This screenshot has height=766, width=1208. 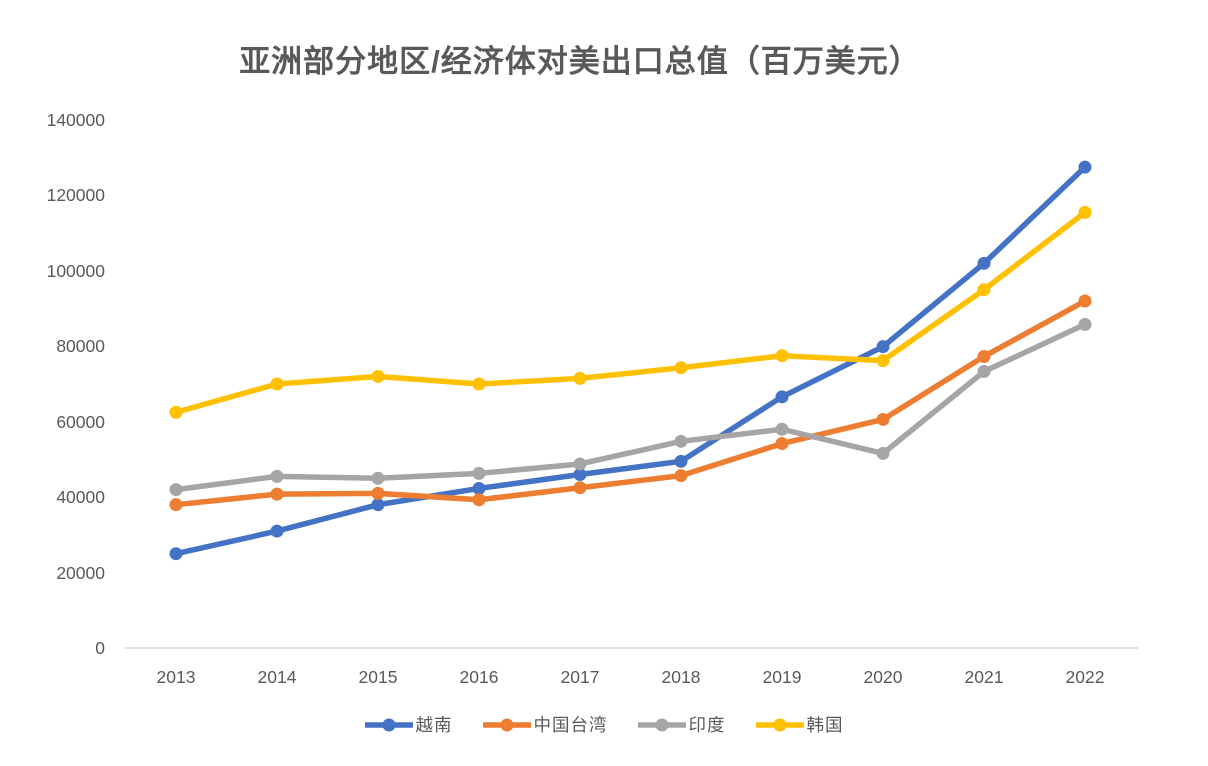 I want to click on legend-item-印度: 印度, so click(x=681, y=724).